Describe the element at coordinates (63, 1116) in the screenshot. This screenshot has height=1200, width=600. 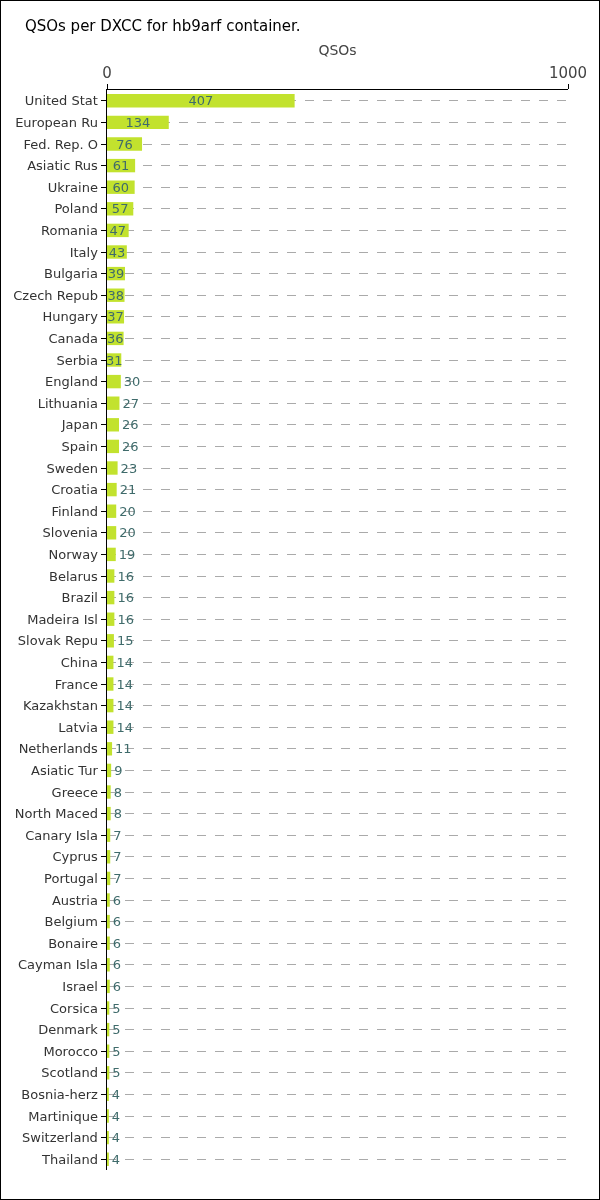
I see `y-tick-label: Martinique` at that location.